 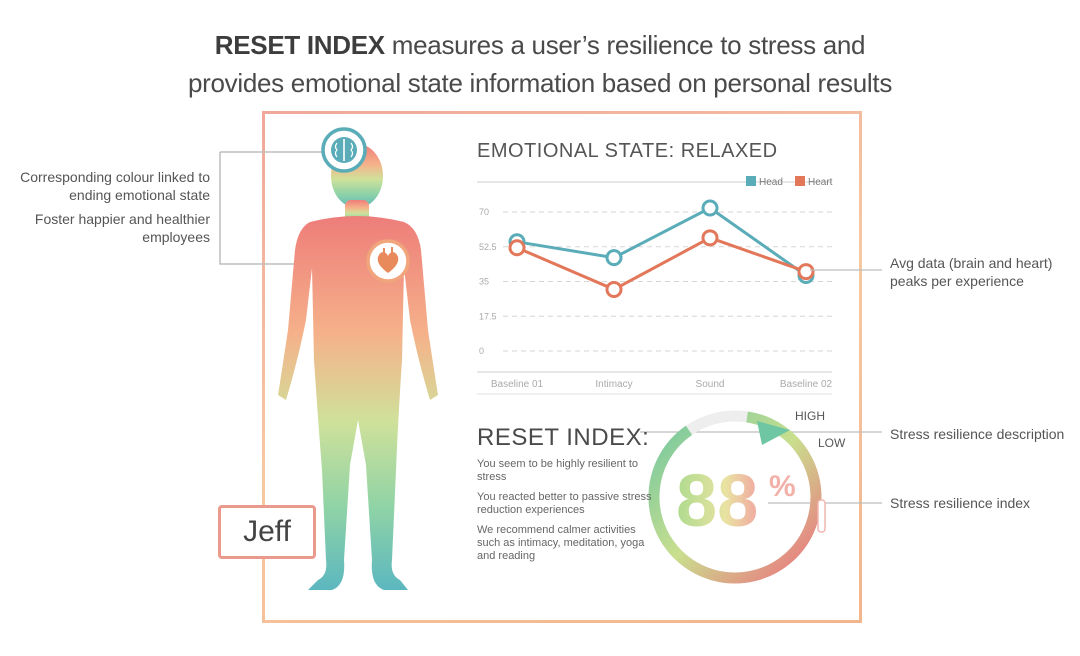 I want to click on chart-gridlines, so click(x=667, y=281).